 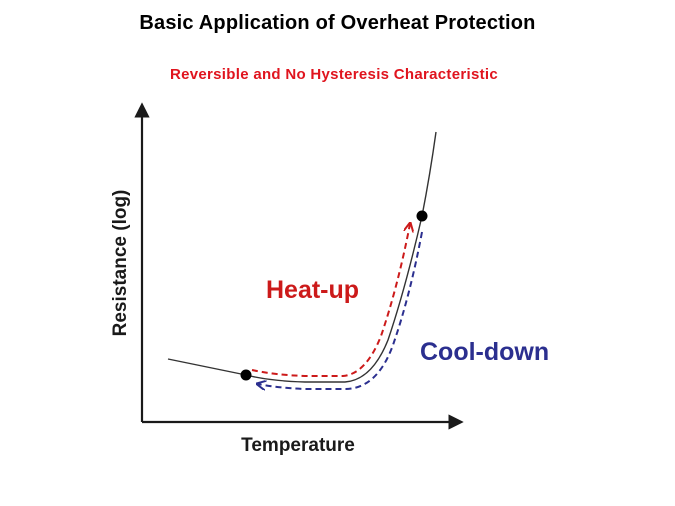 I want to click on y-axis-label: Resistance (log), so click(x=120, y=263).